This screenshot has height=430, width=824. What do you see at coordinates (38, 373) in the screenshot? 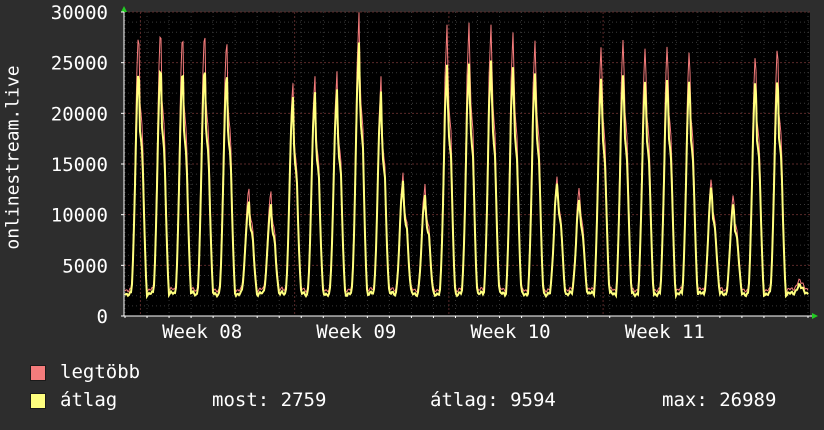
I see `legend-swatch-max` at bounding box center [38, 373].